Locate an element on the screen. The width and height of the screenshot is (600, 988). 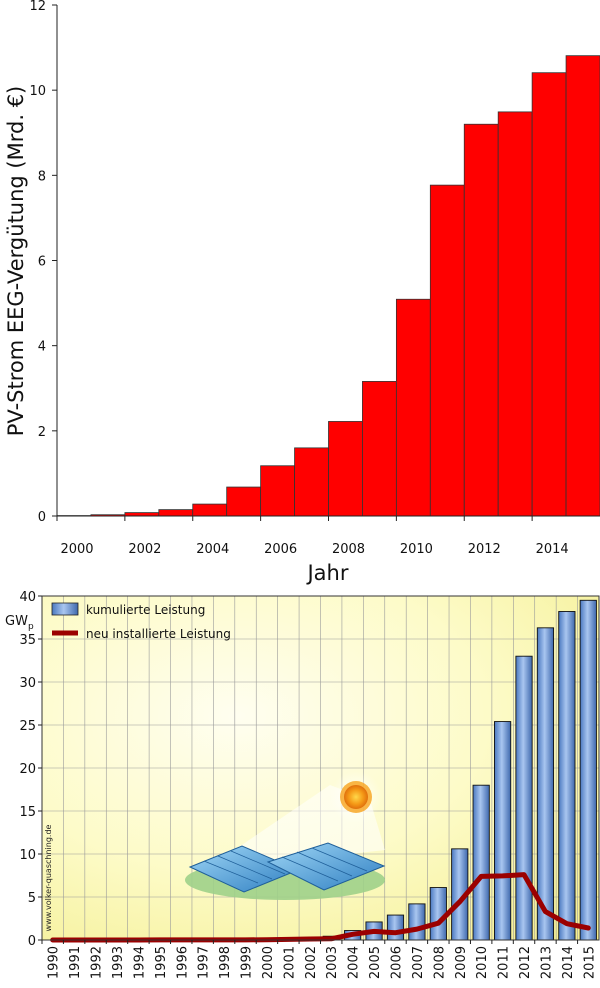
top-x-tick-label: 2004 is located at coordinates (212, 549).